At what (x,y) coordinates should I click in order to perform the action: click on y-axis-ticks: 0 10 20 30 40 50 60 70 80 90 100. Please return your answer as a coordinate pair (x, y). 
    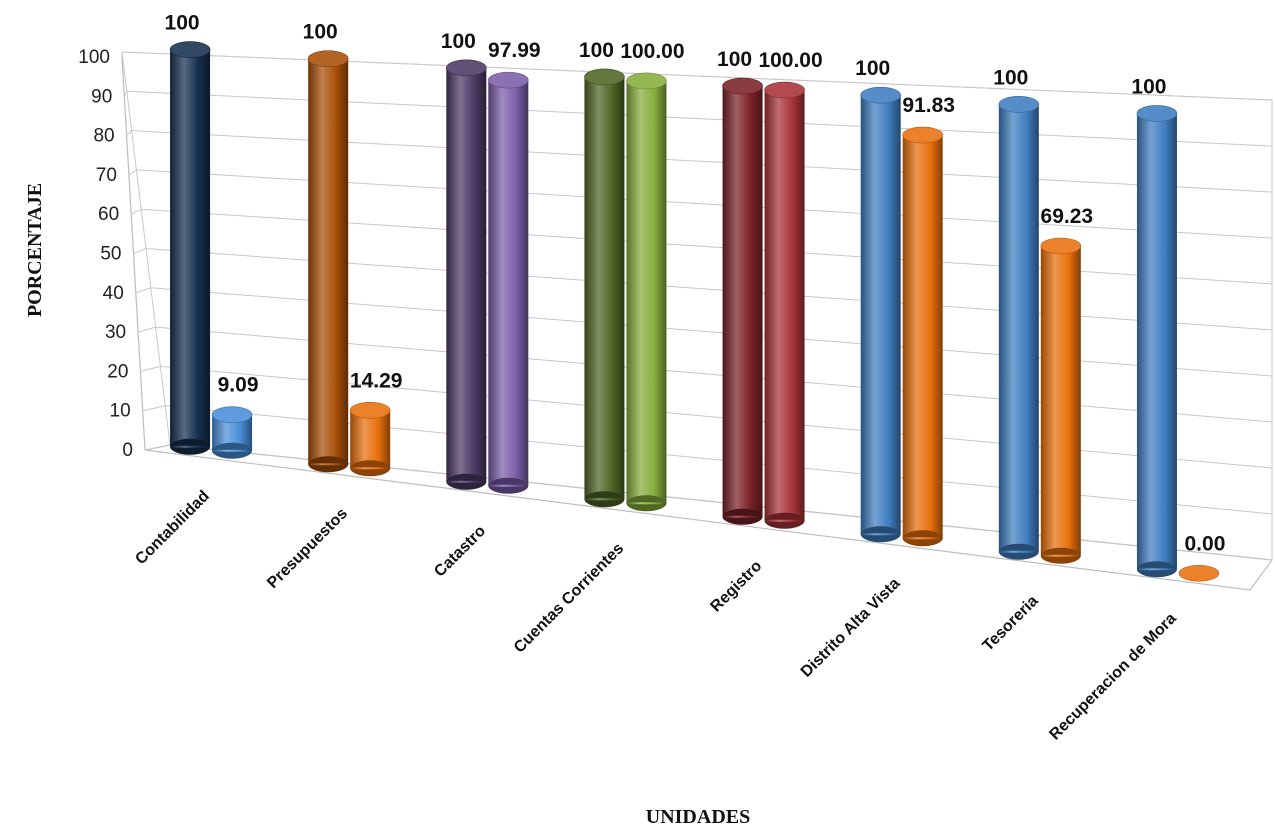
    Looking at the image, I should click on (105, 254).